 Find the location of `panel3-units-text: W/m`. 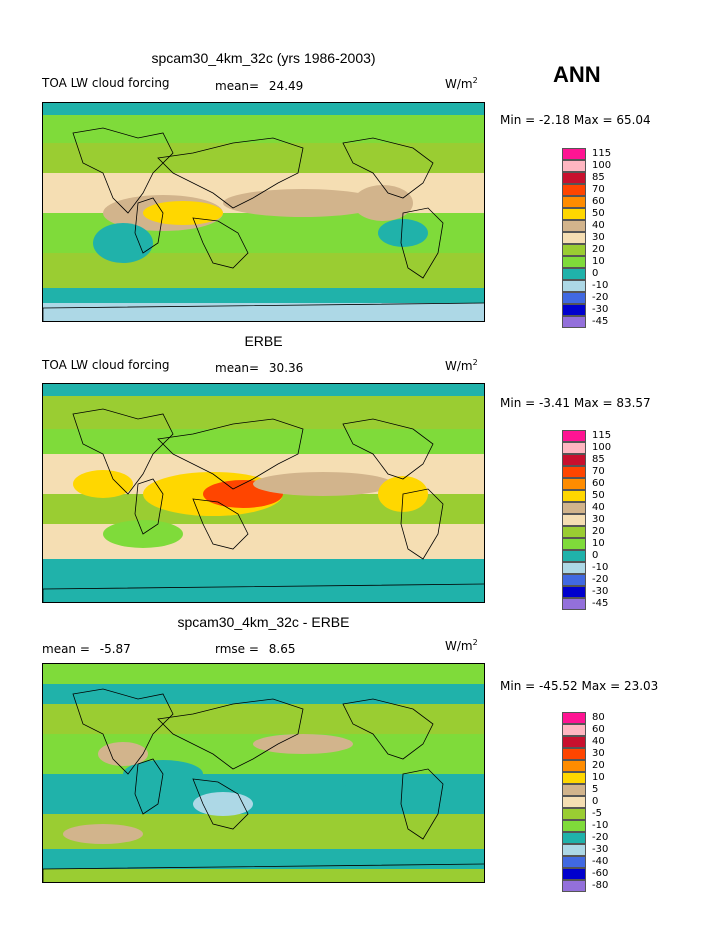

panel3-units-text: W/m is located at coordinates (459, 646).